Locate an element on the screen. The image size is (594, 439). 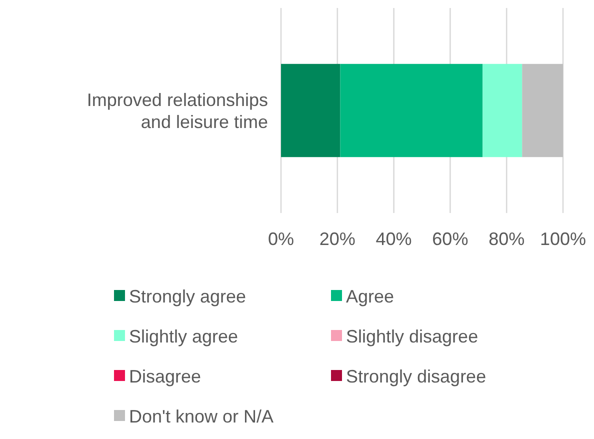
legend-label: Strongly agree is located at coordinates (187, 296).